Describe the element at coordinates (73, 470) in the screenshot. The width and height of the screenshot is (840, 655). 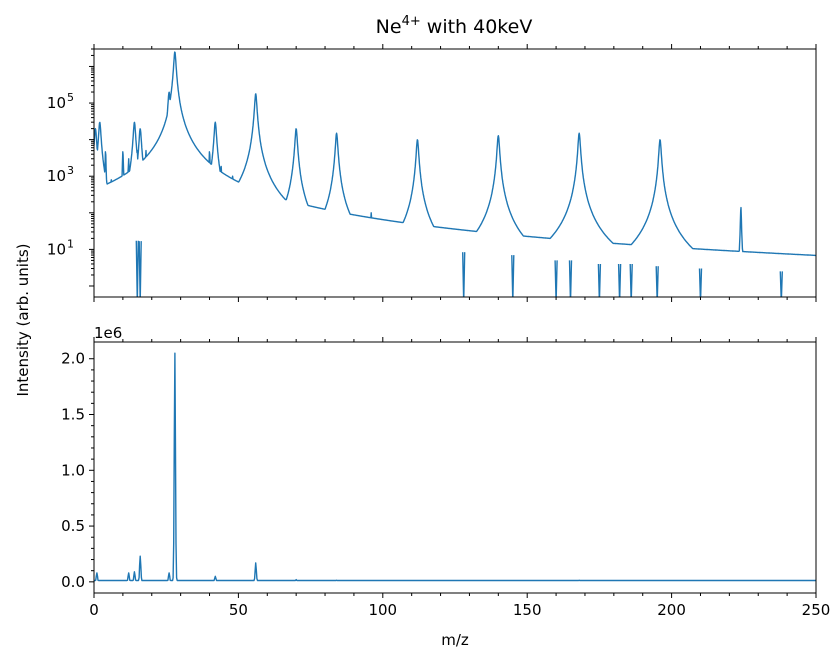
I see `y-tick-label: 1.0` at that location.